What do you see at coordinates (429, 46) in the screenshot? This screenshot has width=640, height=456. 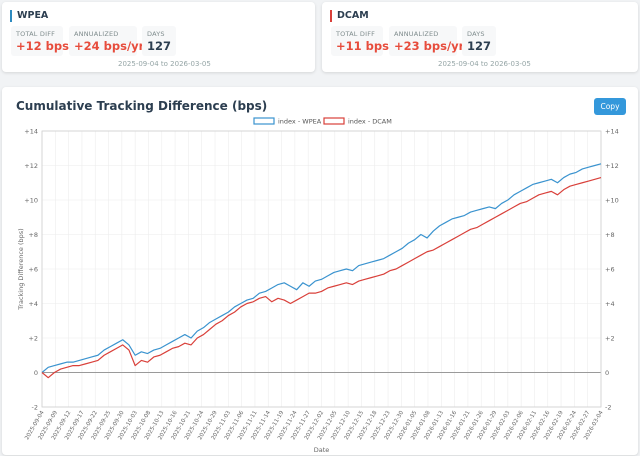 I see `metric-value: +23 bps/yr` at bounding box center [429, 46].